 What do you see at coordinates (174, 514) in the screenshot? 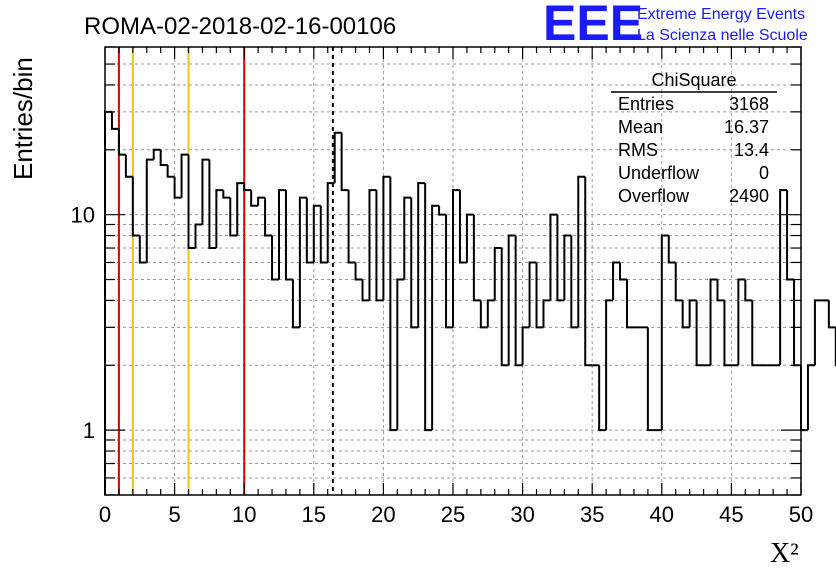
I see `x-tick-label: 5` at bounding box center [174, 514].